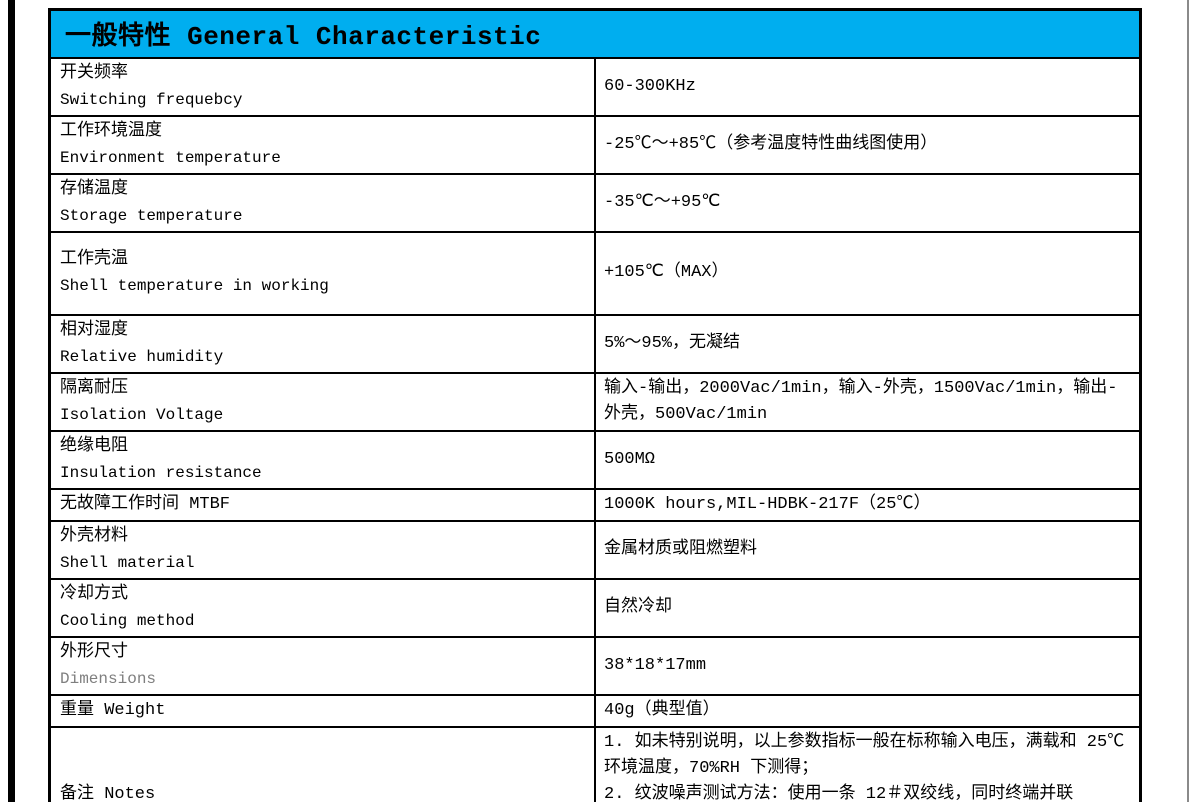 The height and width of the screenshot is (802, 1191). Describe the element at coordinates (151, 215) in the screenshot. I see `row-label-en: Storage temperature` at that location.